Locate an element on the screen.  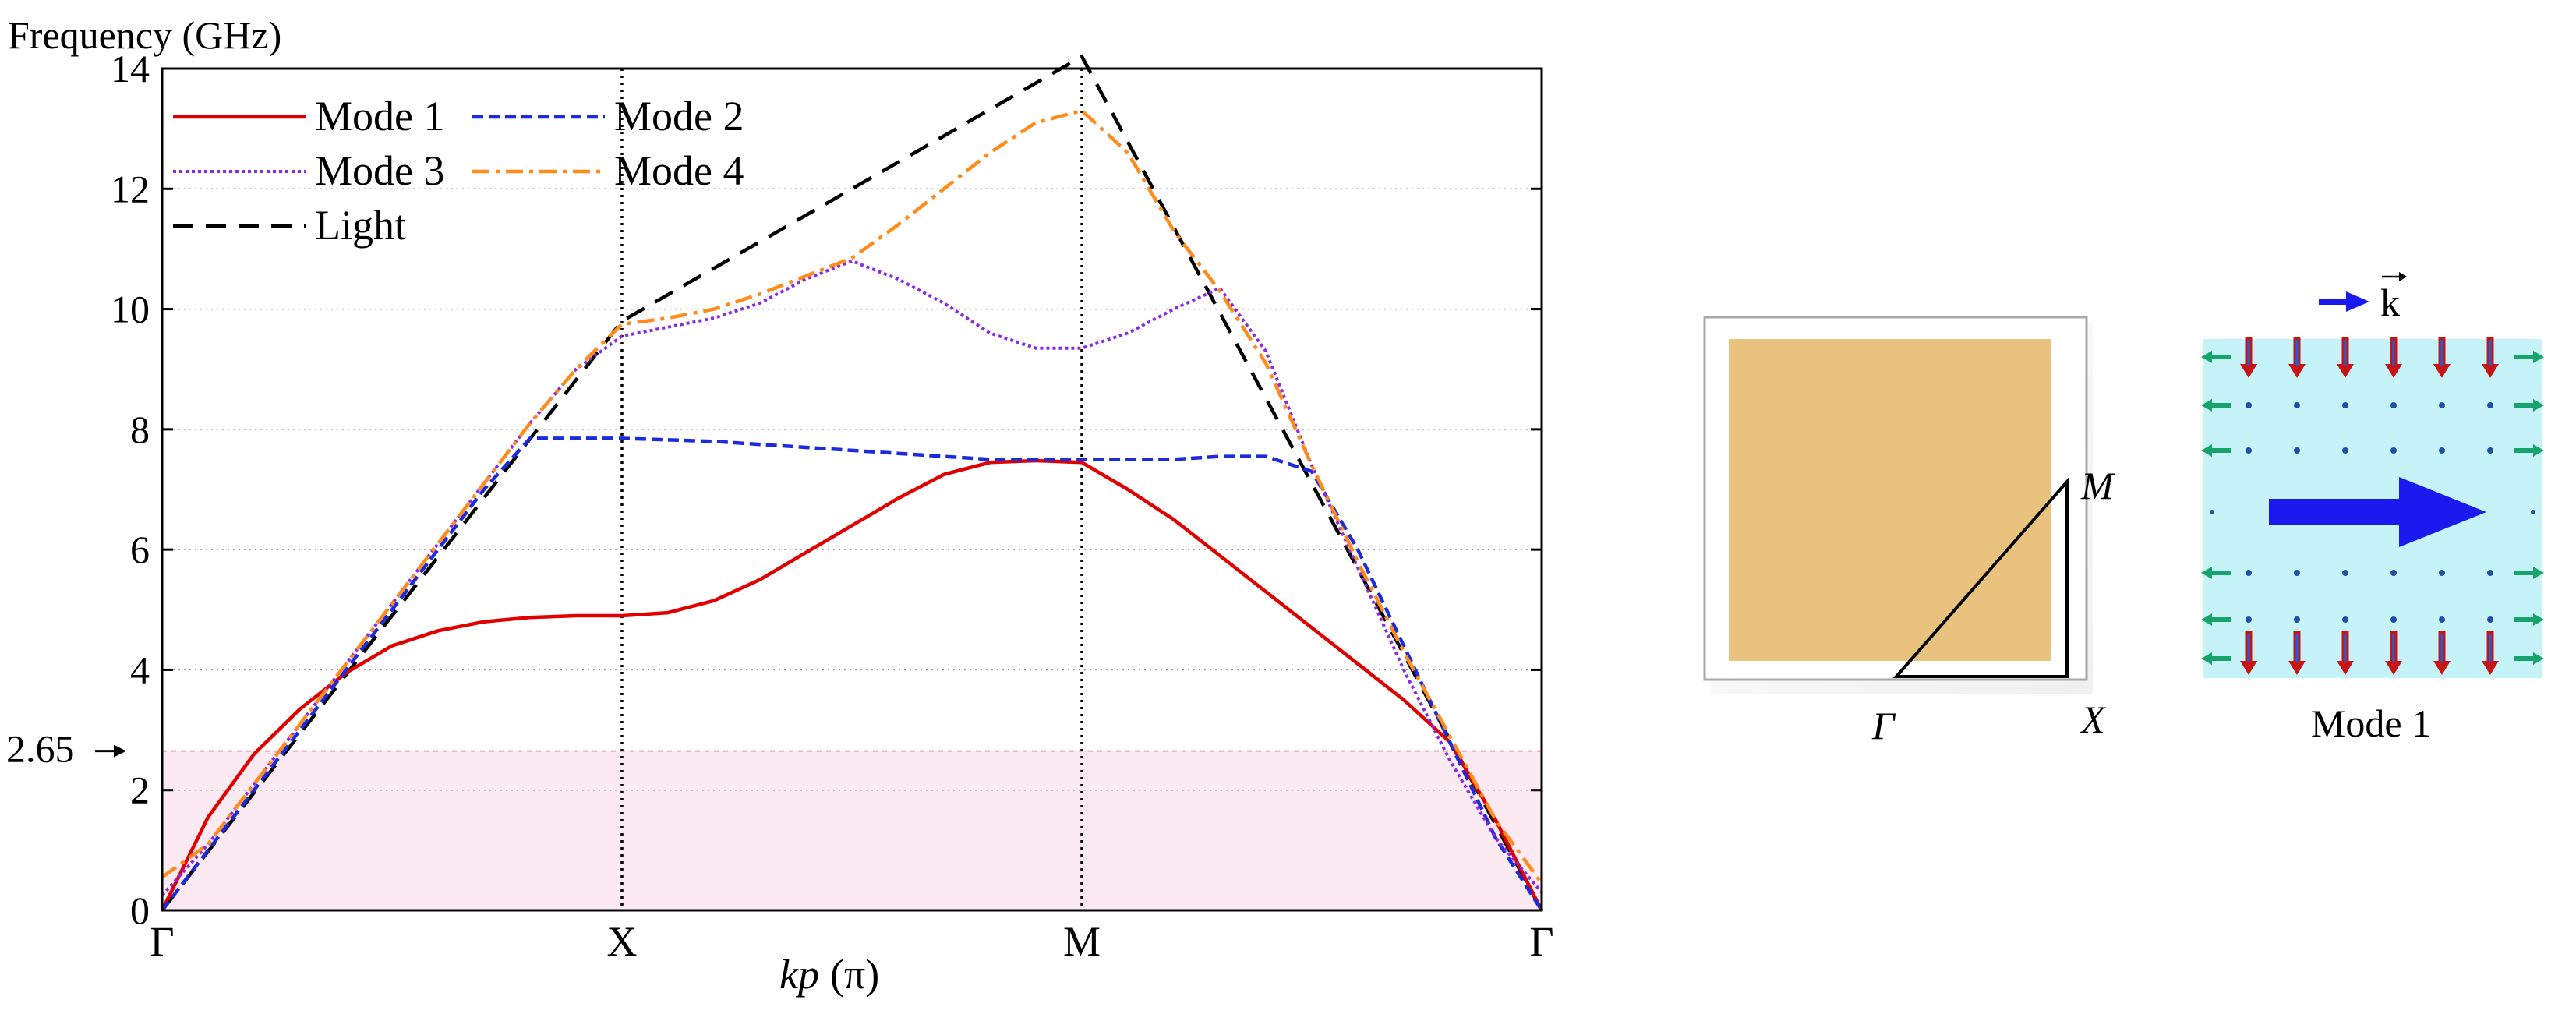
y-tick-label: 14 is located at coordinates (130, 68).